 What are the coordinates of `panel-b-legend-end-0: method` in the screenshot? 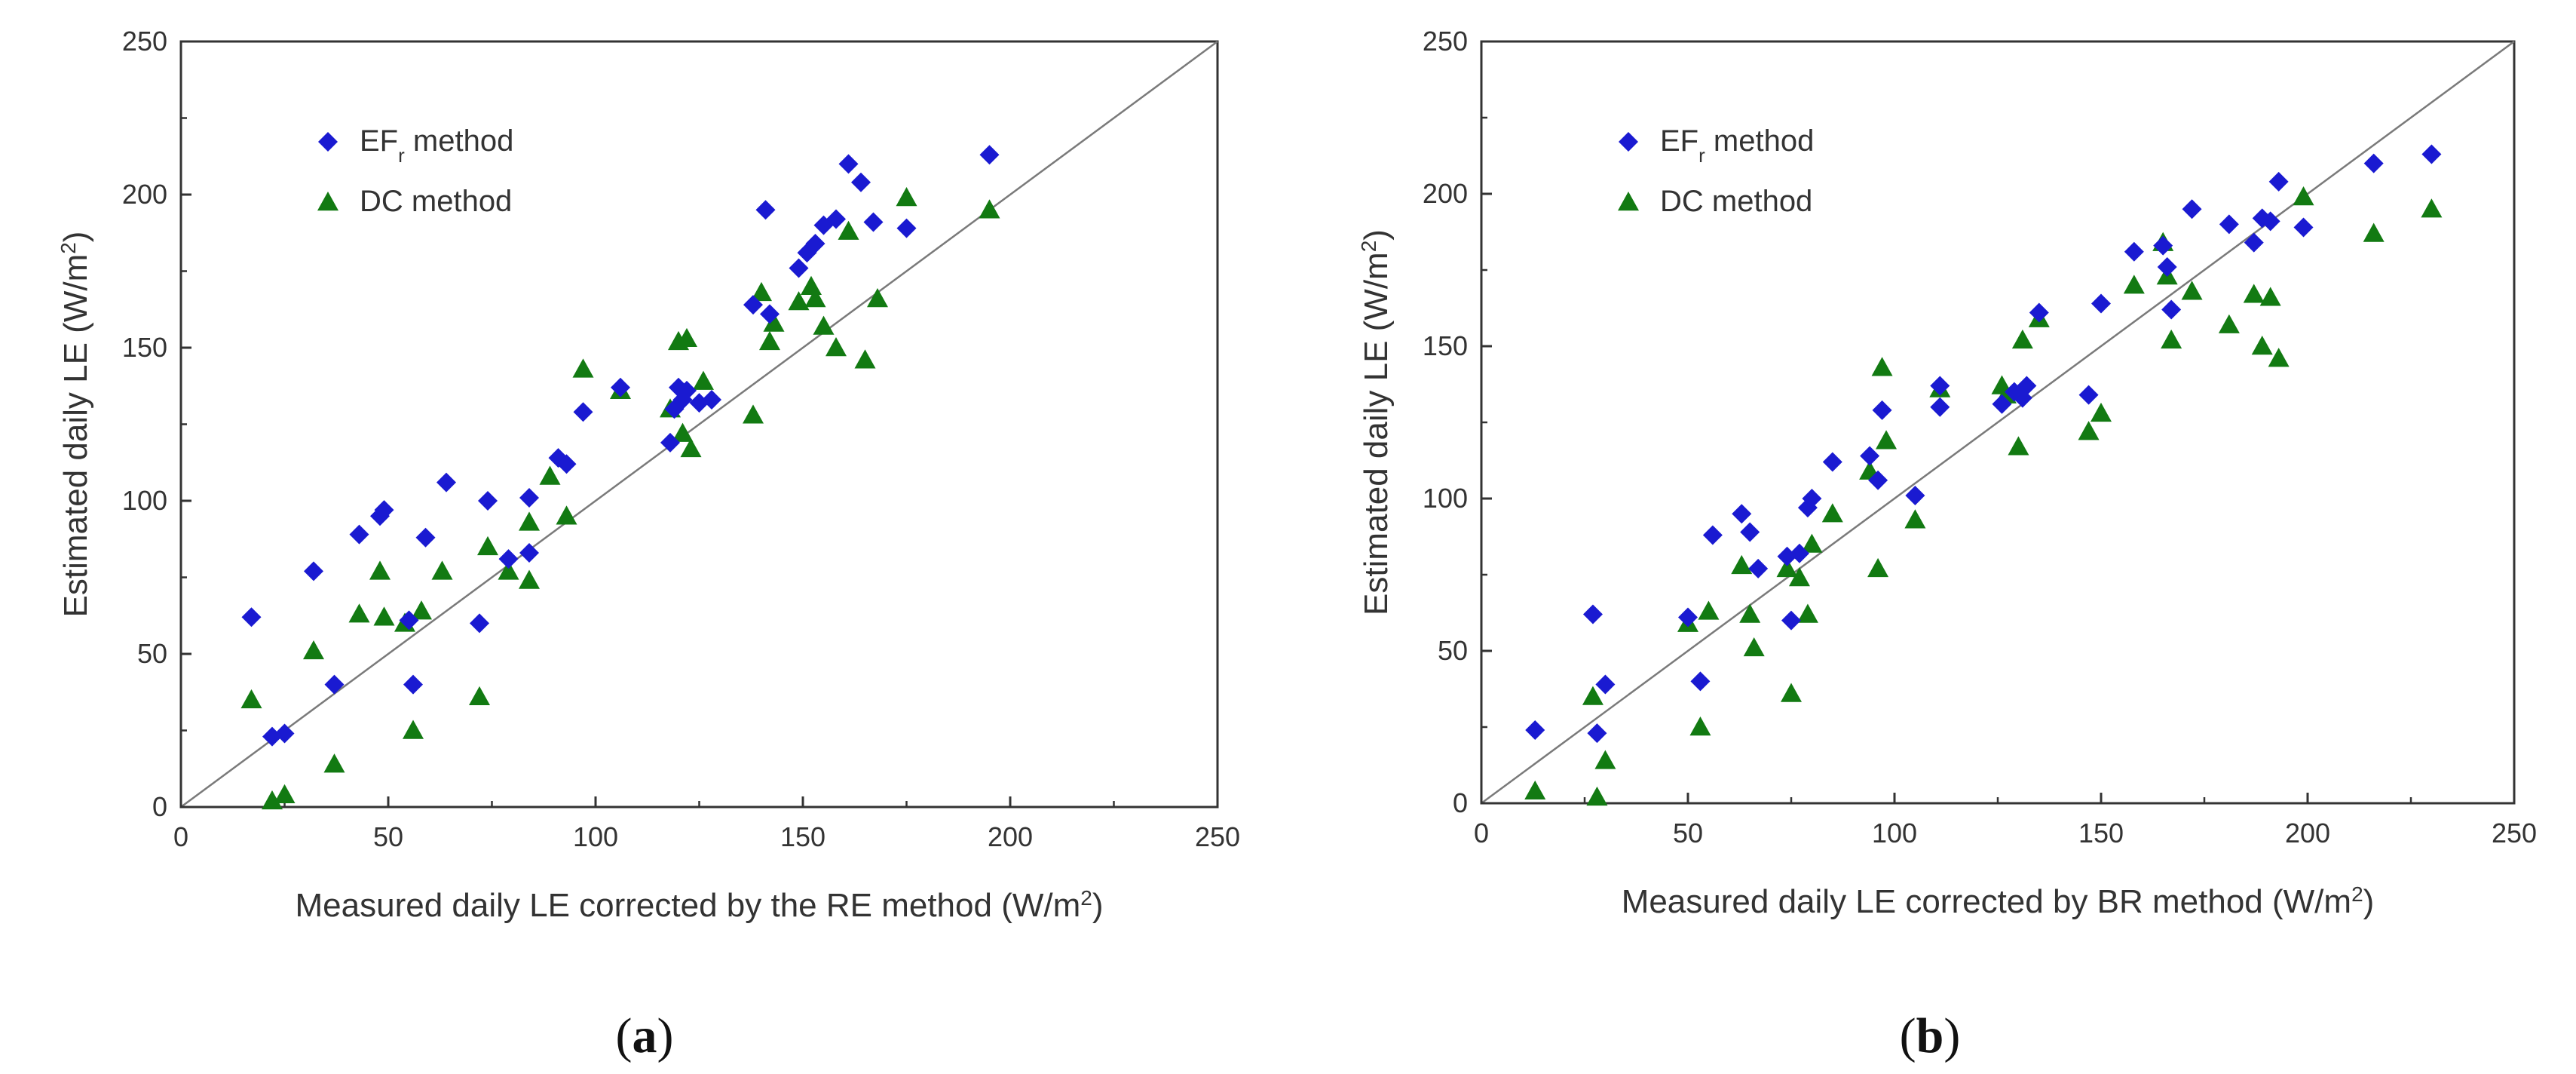 It's located at (1760, 141).